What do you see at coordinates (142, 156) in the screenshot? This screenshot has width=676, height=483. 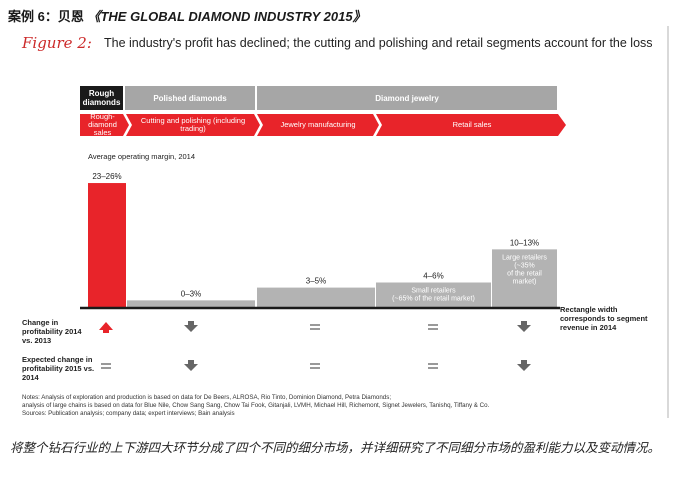 I see `chart-title: Average operating margin, 2014` at bounding box center [142, 156].